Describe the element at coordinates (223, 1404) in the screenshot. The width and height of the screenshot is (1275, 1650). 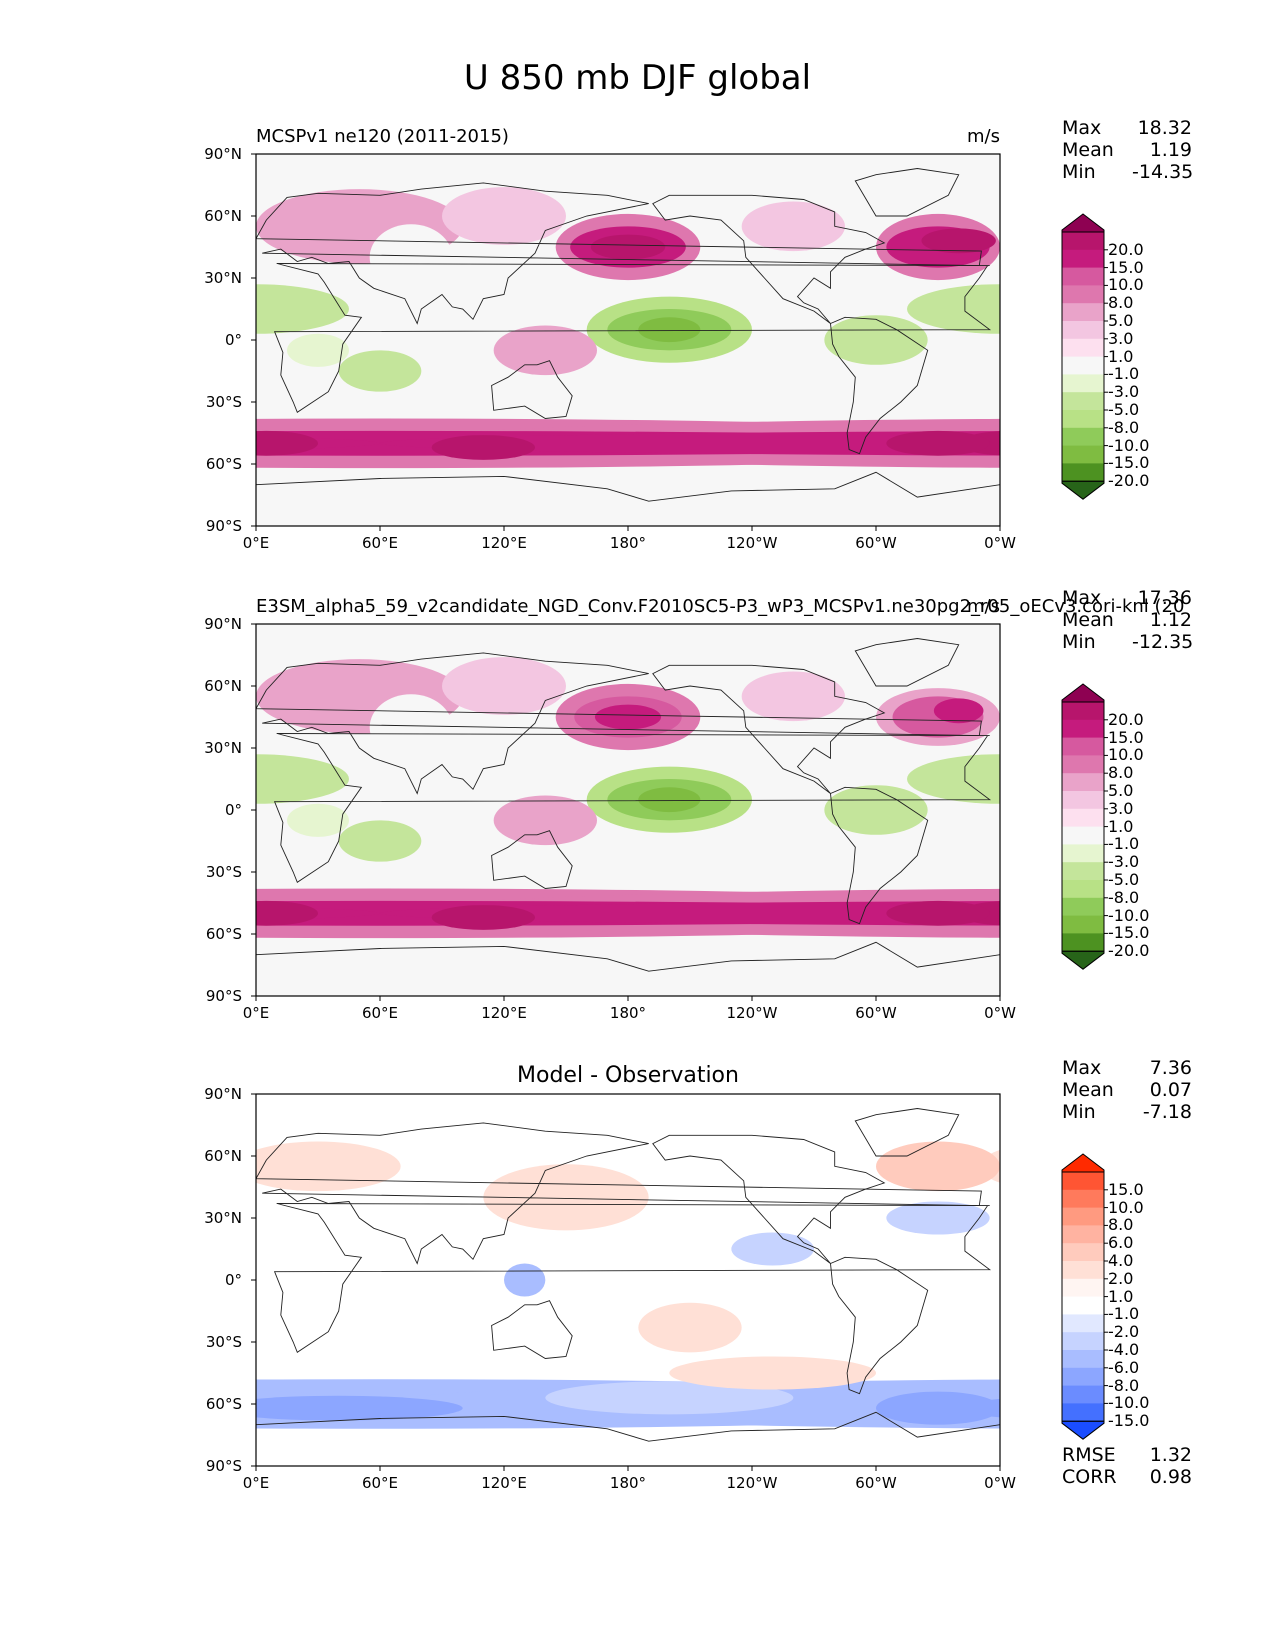
I see `lat-tick-label: 60°S` at that location.